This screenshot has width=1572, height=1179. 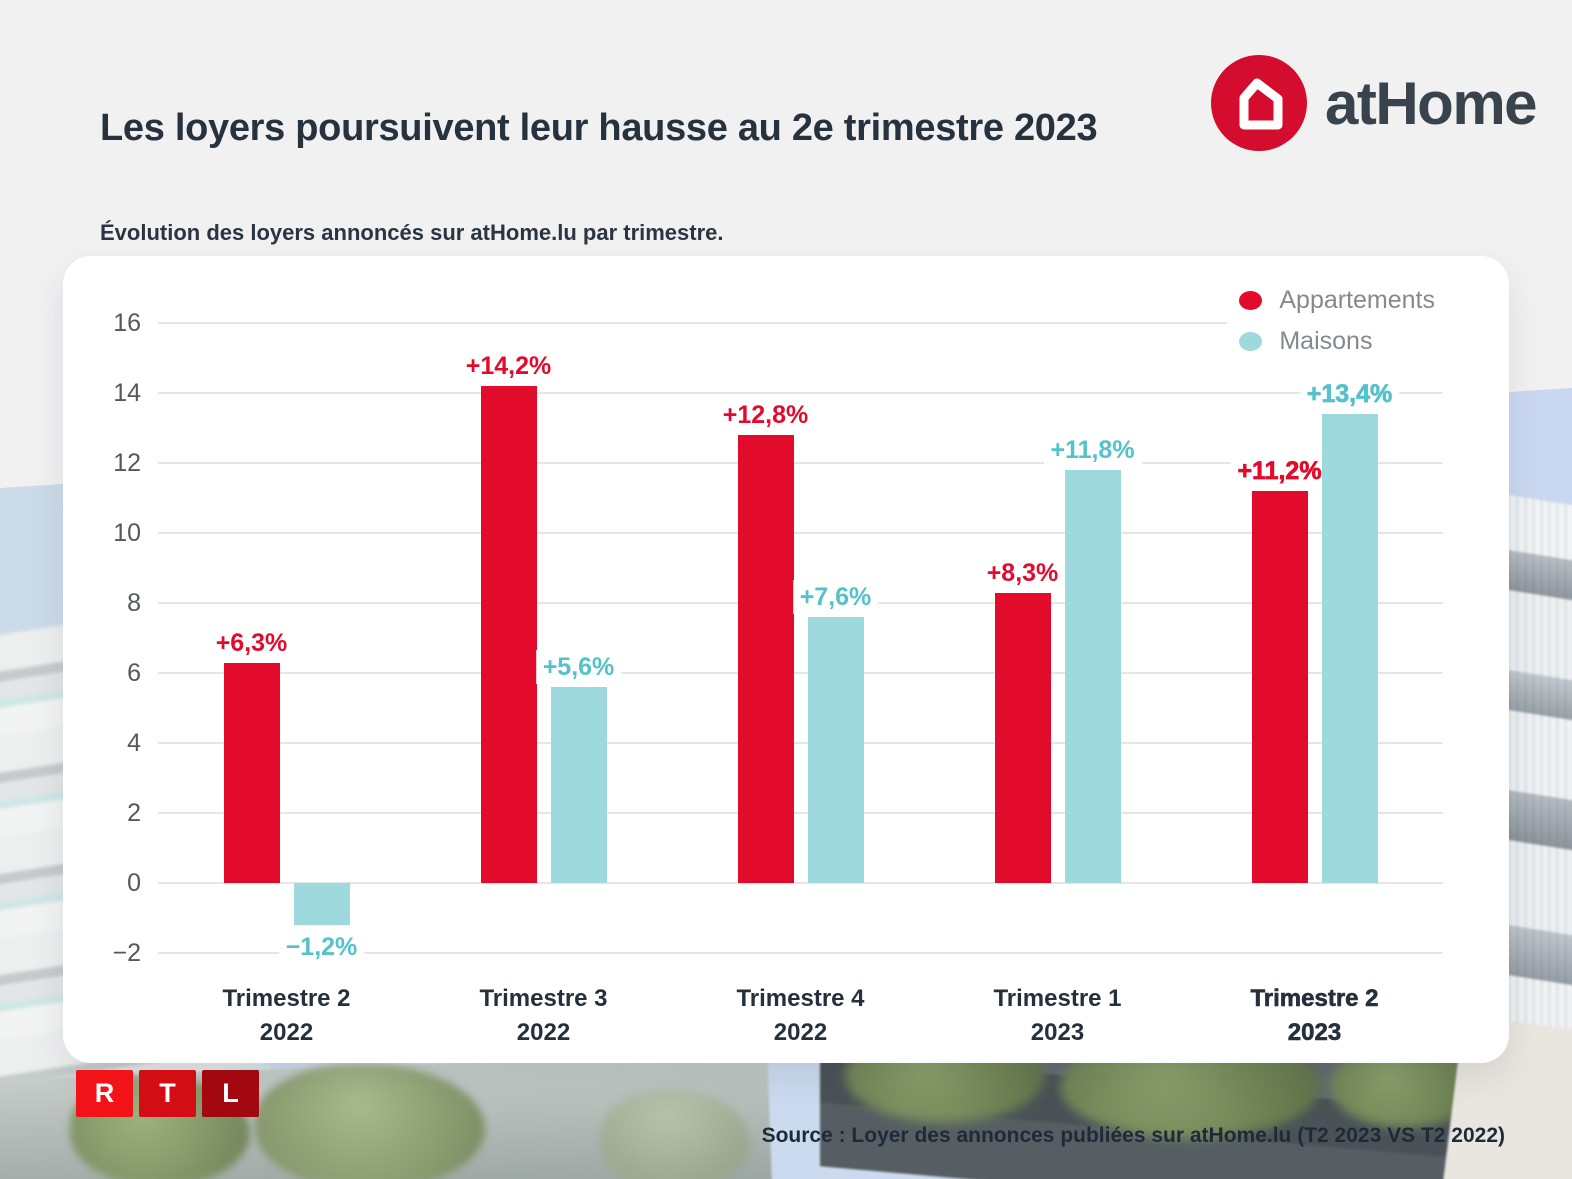 I want to click on chart-legend: Appartements Maisons, so click(x=1337, y=321).